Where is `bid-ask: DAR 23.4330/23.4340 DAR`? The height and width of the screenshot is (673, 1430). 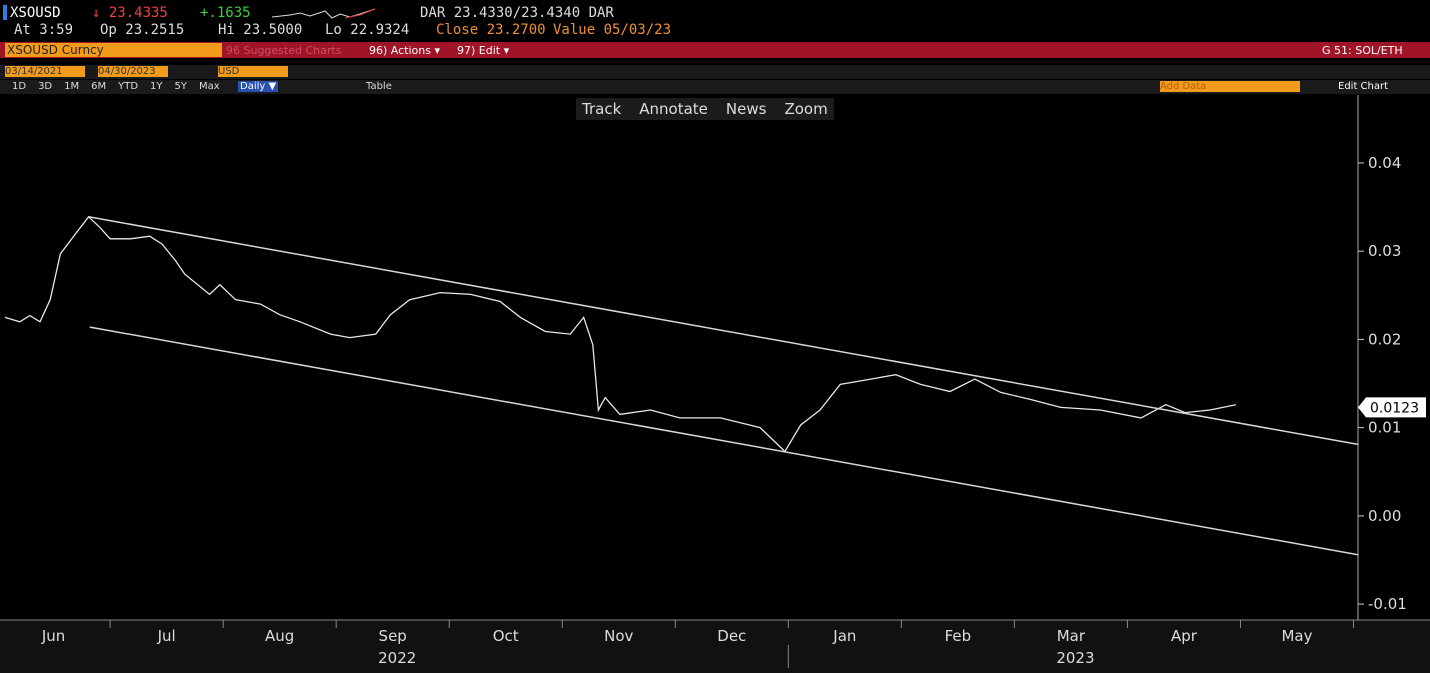 bid-ask: DAR 23.4330/23.4340 DAR is located at coordinates (517, 13).